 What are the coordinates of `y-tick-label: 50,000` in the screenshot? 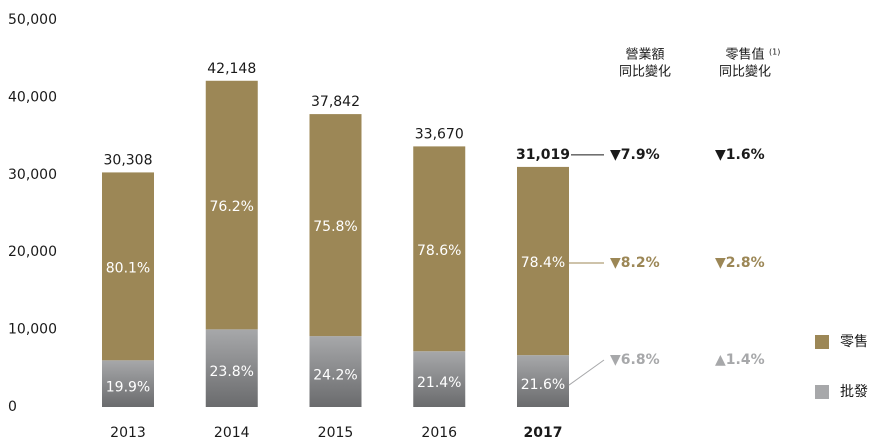 It's located at (32, 20).